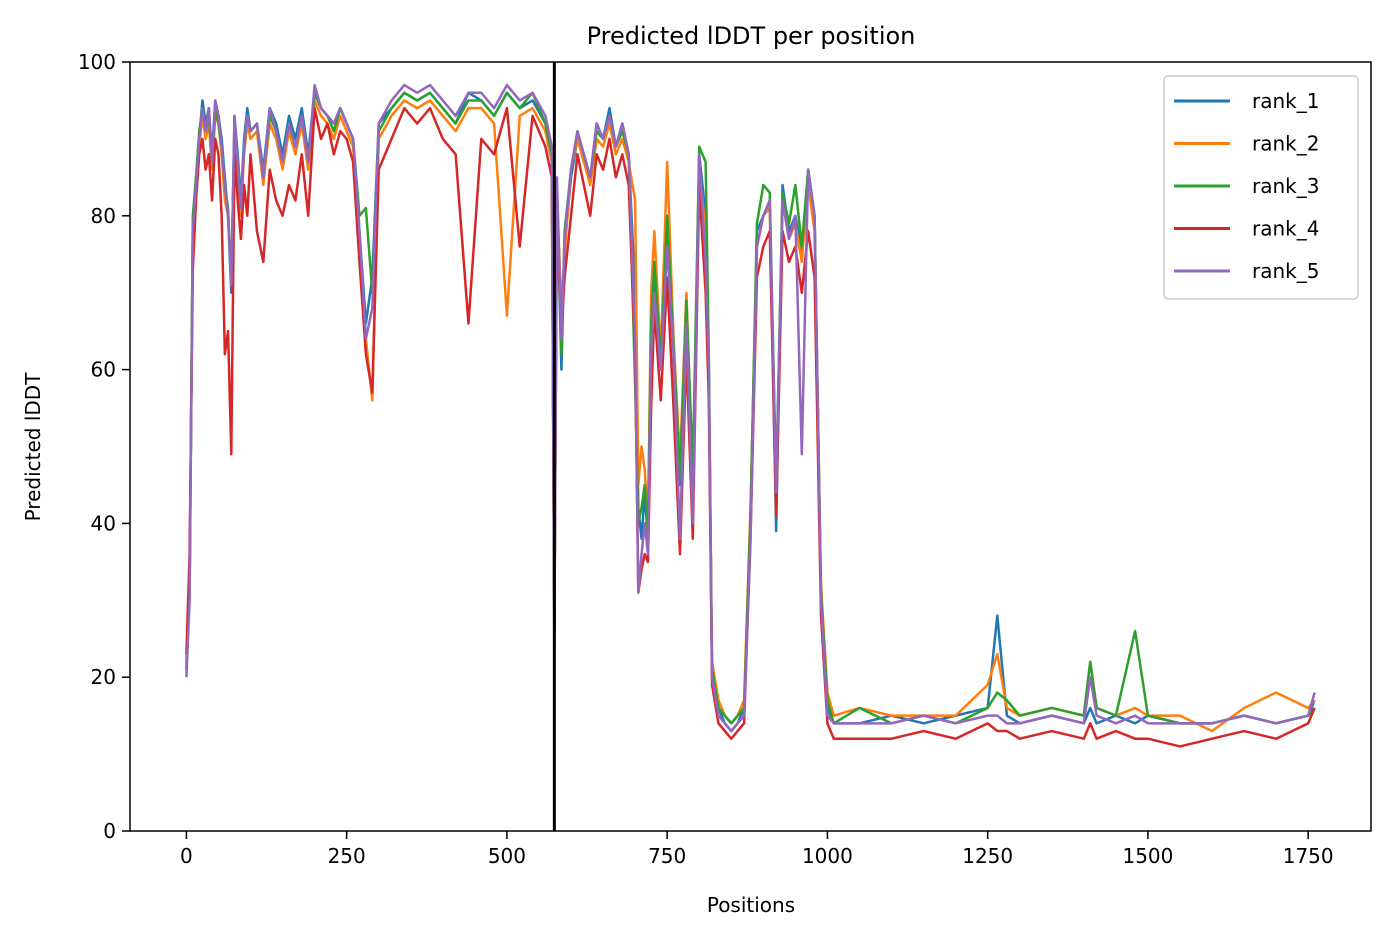 This screenshot has height=939, width=1391. Describe the element at coordinates (1285, 144) in the screenshot. I see `legend-label-rank_2: rank_2` at that location.